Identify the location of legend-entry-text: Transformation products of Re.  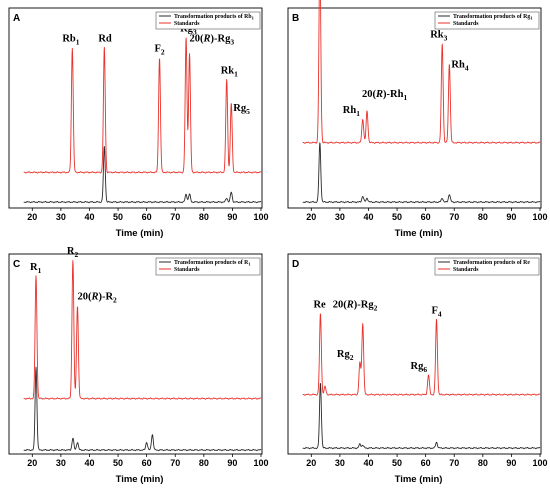
(491, 263).